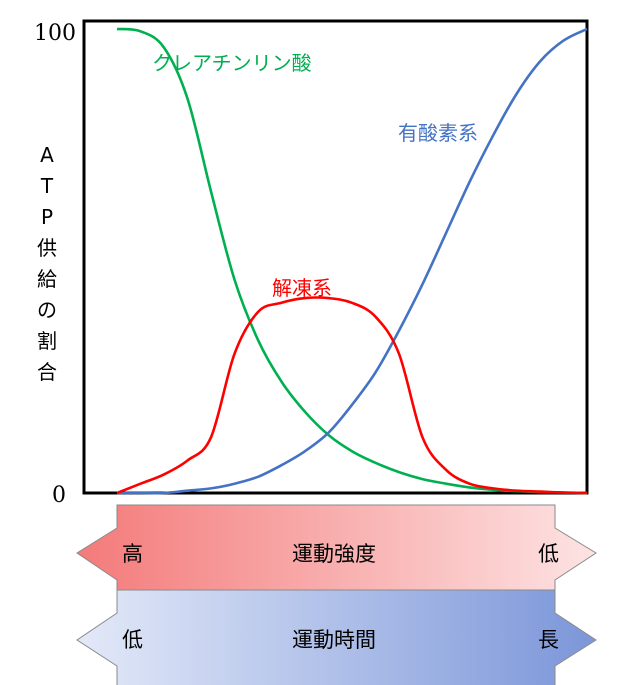 The width and height of the screenshot is (627, 685). Describe the element at coordinates (47, 217) in the screenshot. I see `y-axis-label-char: P` at that location.